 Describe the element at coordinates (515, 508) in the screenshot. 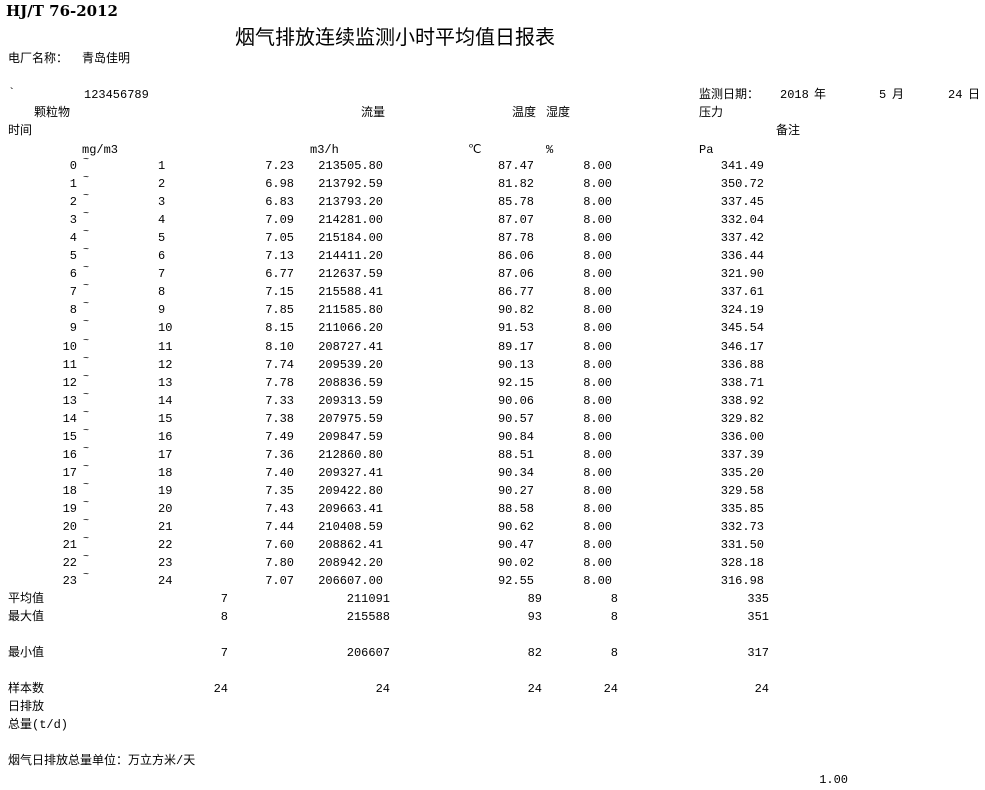

I see `temperature-value: 88.58` at that location.